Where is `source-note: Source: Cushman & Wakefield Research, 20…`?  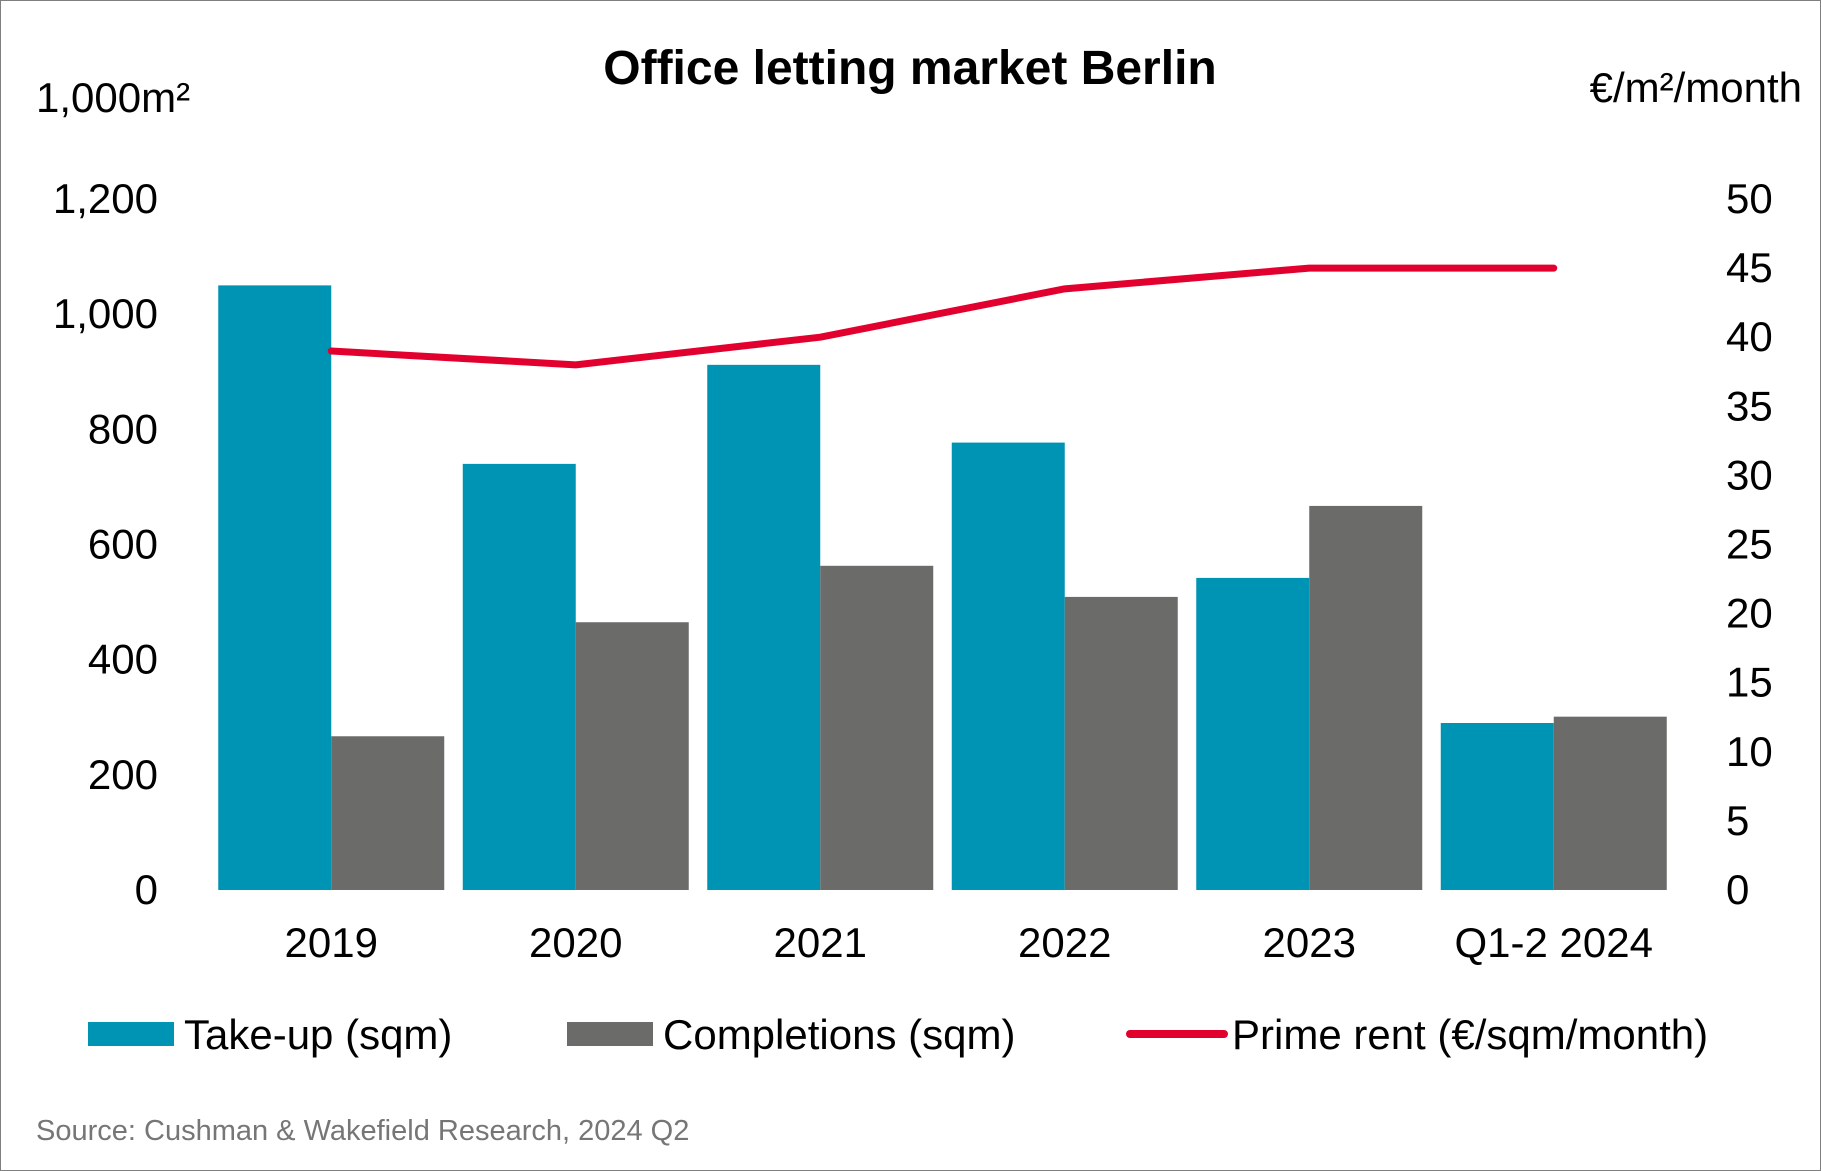 source-note: Source: Cushman & Wakefield Research, 20… is located at coordinates (362, 1131).